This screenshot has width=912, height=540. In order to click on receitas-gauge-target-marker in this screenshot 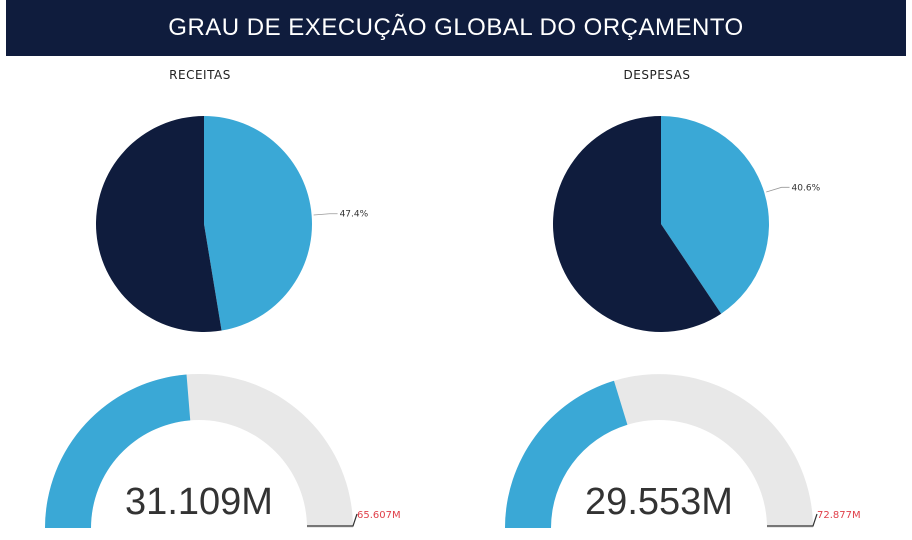, I will do `click(332, 520)`.